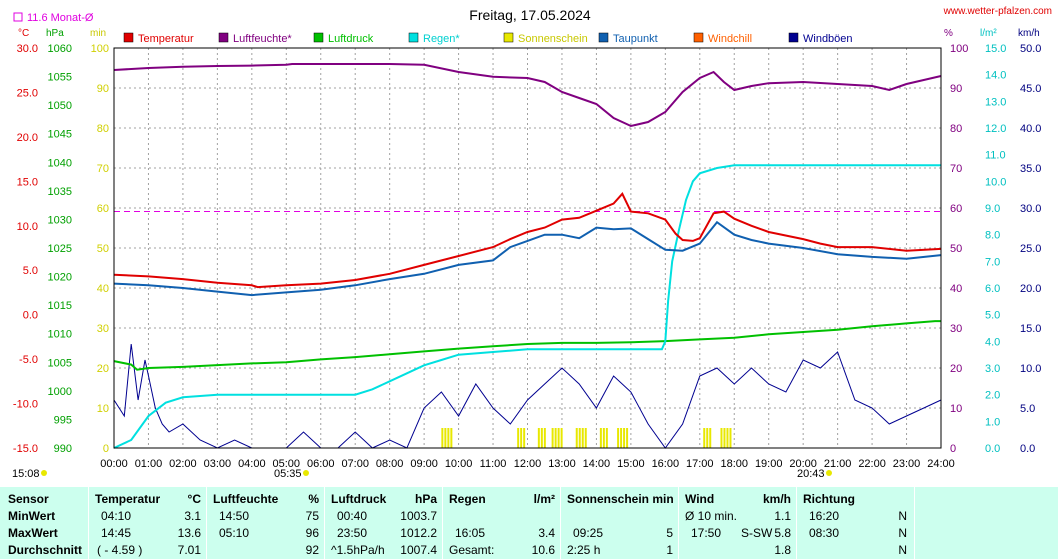  I want to click on press-avg-value: 1007.4, so click(418, 550).